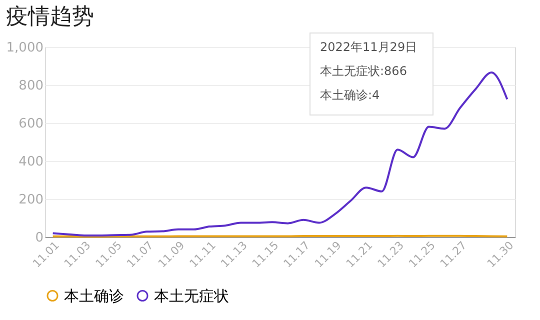 The height and width of the screenshot is (320, 540). I want to click on chart-title: 疫情趋势, so click(50, 17).